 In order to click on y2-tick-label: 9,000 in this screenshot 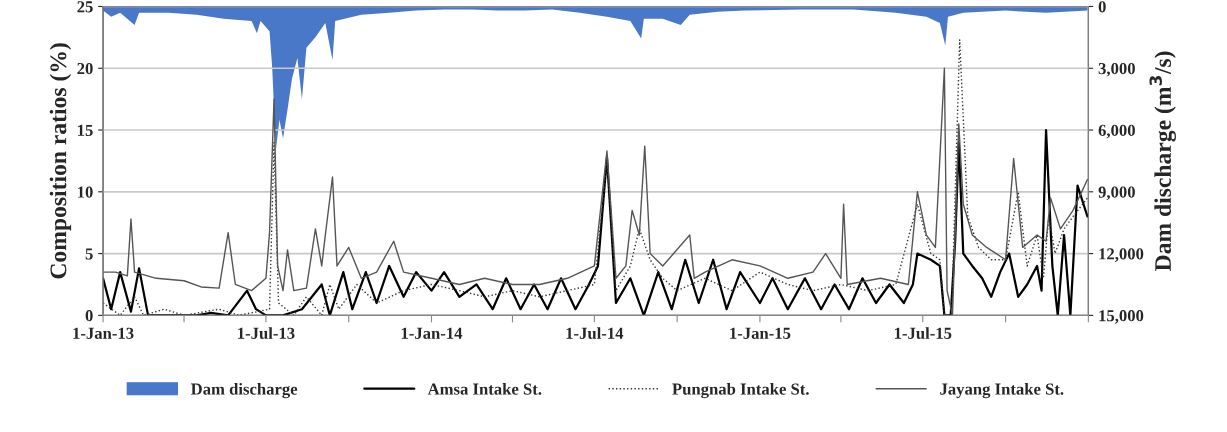, I will do `click(1116, 193)`.